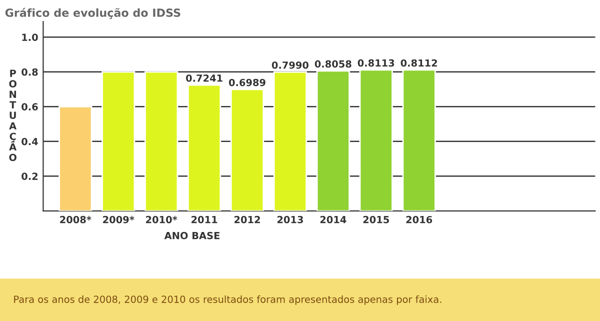 Image resolution: width=600 pixels, height=321 pixels. Describe the element at coordinates (290, 65) in the screenshot. I see `data-label: 0.7990` at that location.